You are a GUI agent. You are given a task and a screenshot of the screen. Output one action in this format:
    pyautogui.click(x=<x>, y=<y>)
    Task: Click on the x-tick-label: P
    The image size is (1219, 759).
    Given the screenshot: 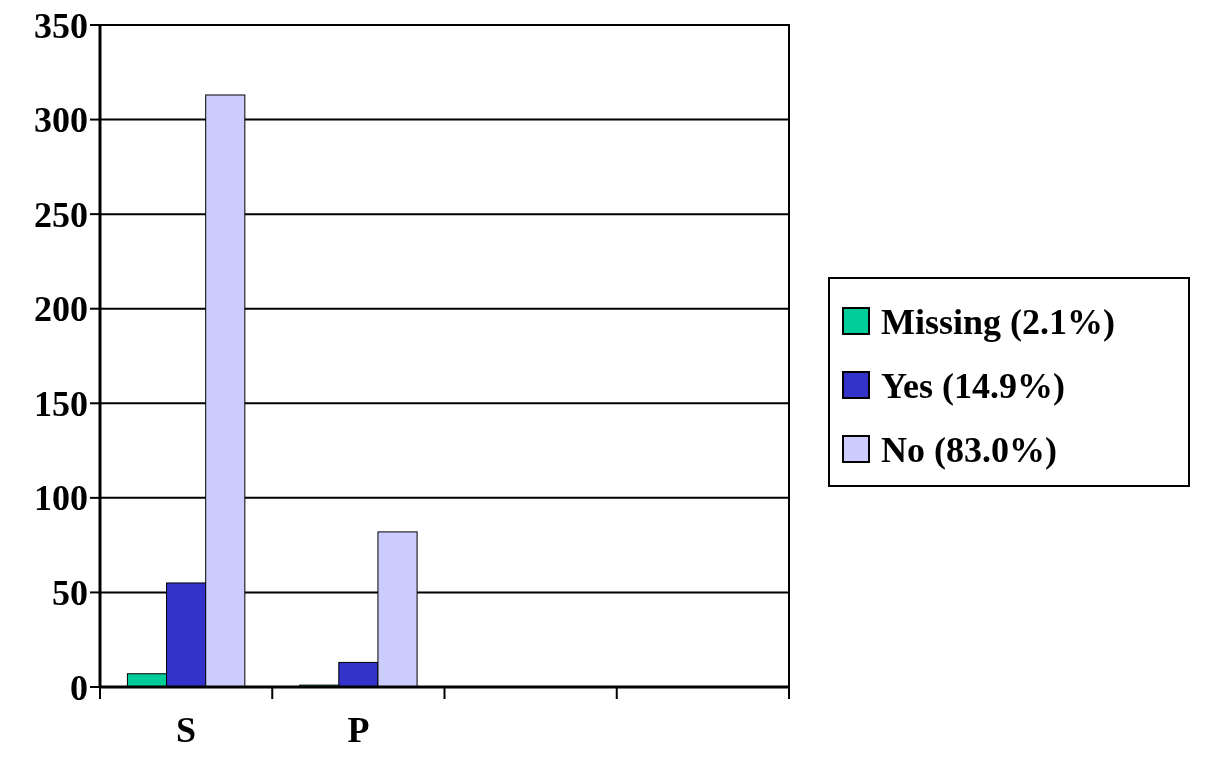 What is the action you would take?
    pyautogui.click(x=358, y=730)
    